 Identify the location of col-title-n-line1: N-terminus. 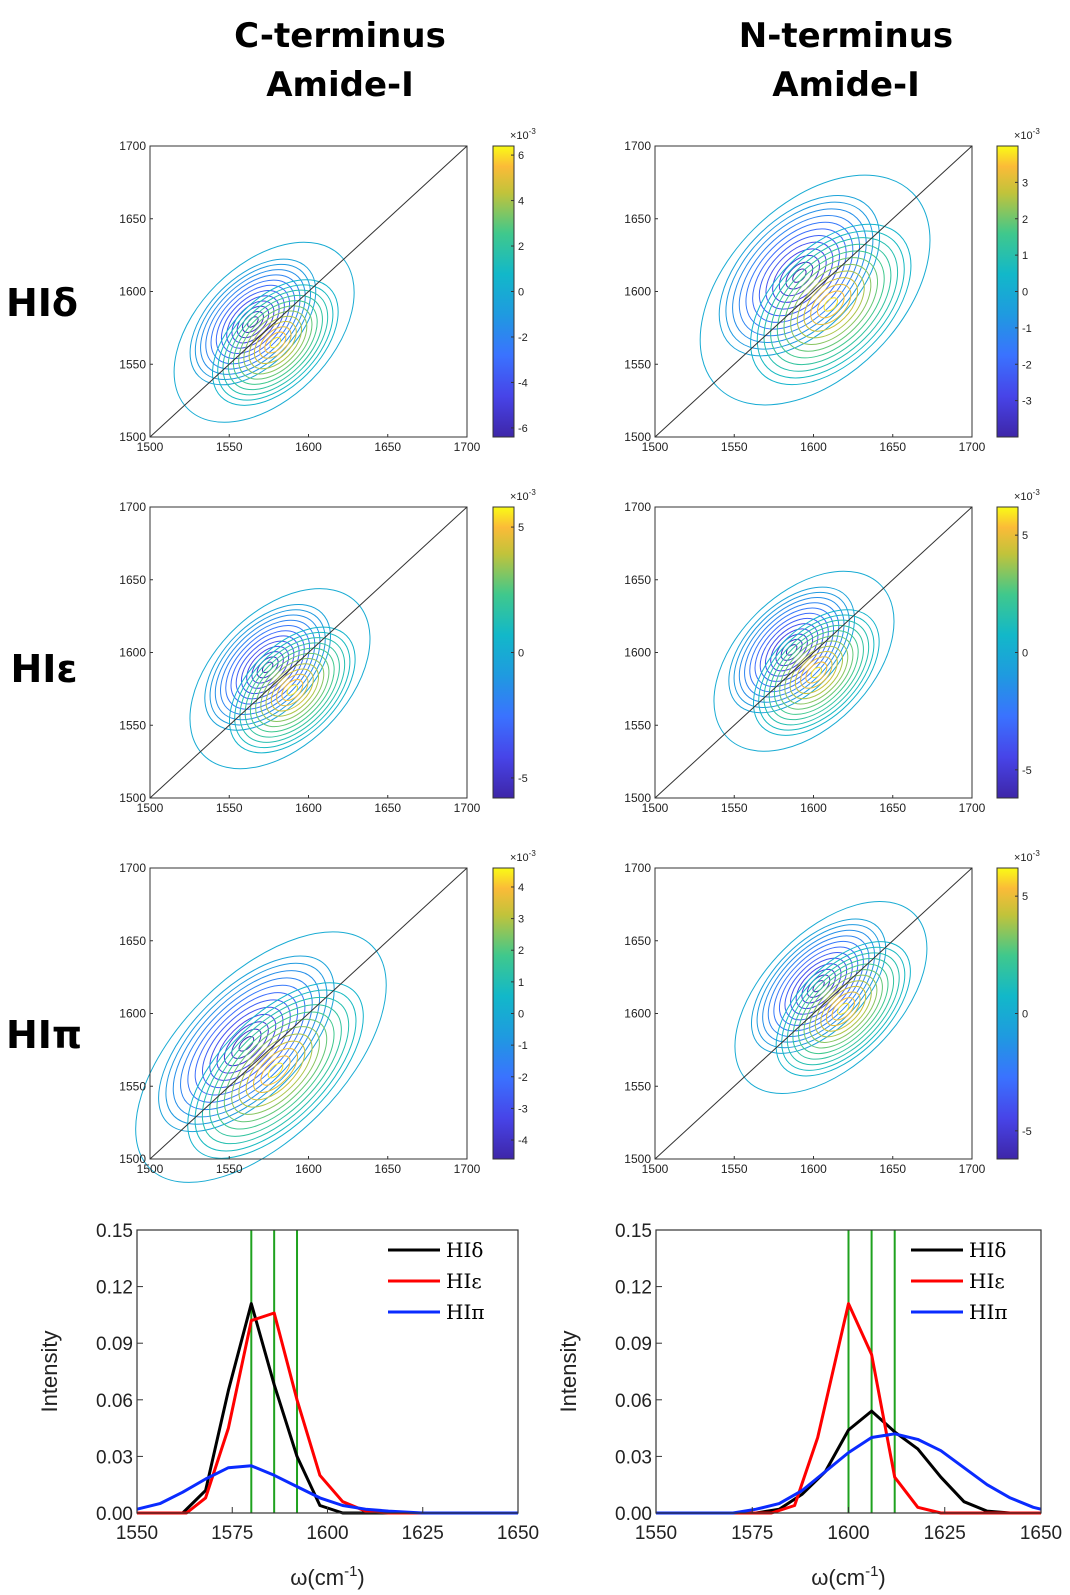
(846, 36).